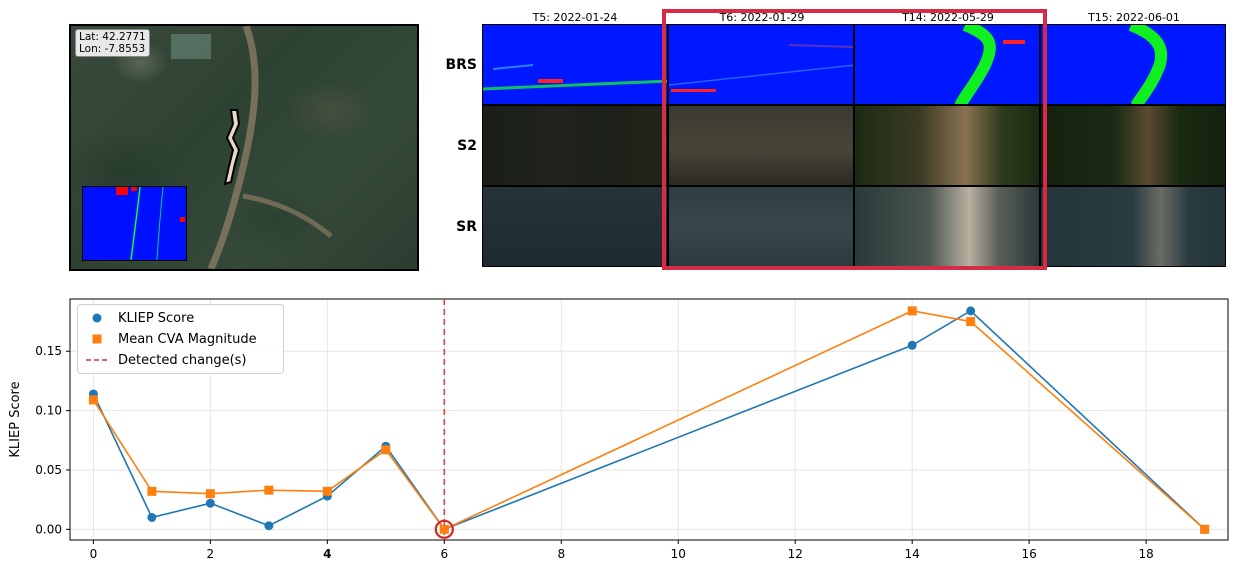 This screenshot has width=1238, height=575. I want to click on y-tick-label: 0.10, so click(48, 411).